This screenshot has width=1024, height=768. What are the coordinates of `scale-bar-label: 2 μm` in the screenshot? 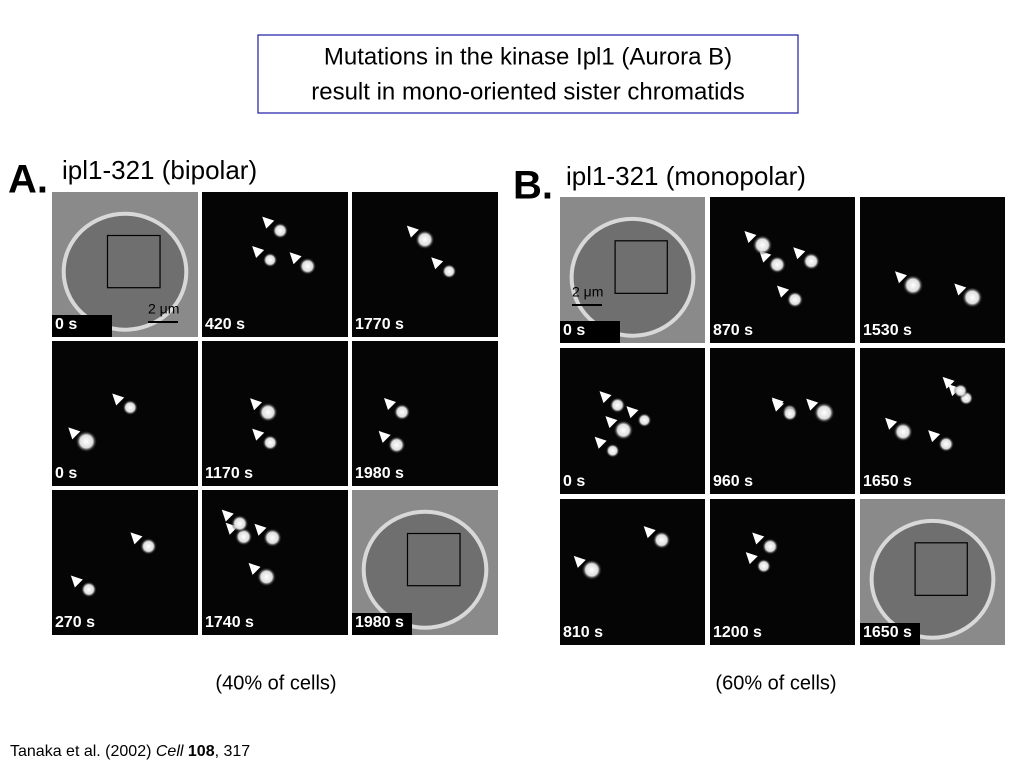 It's located at (587, 292).